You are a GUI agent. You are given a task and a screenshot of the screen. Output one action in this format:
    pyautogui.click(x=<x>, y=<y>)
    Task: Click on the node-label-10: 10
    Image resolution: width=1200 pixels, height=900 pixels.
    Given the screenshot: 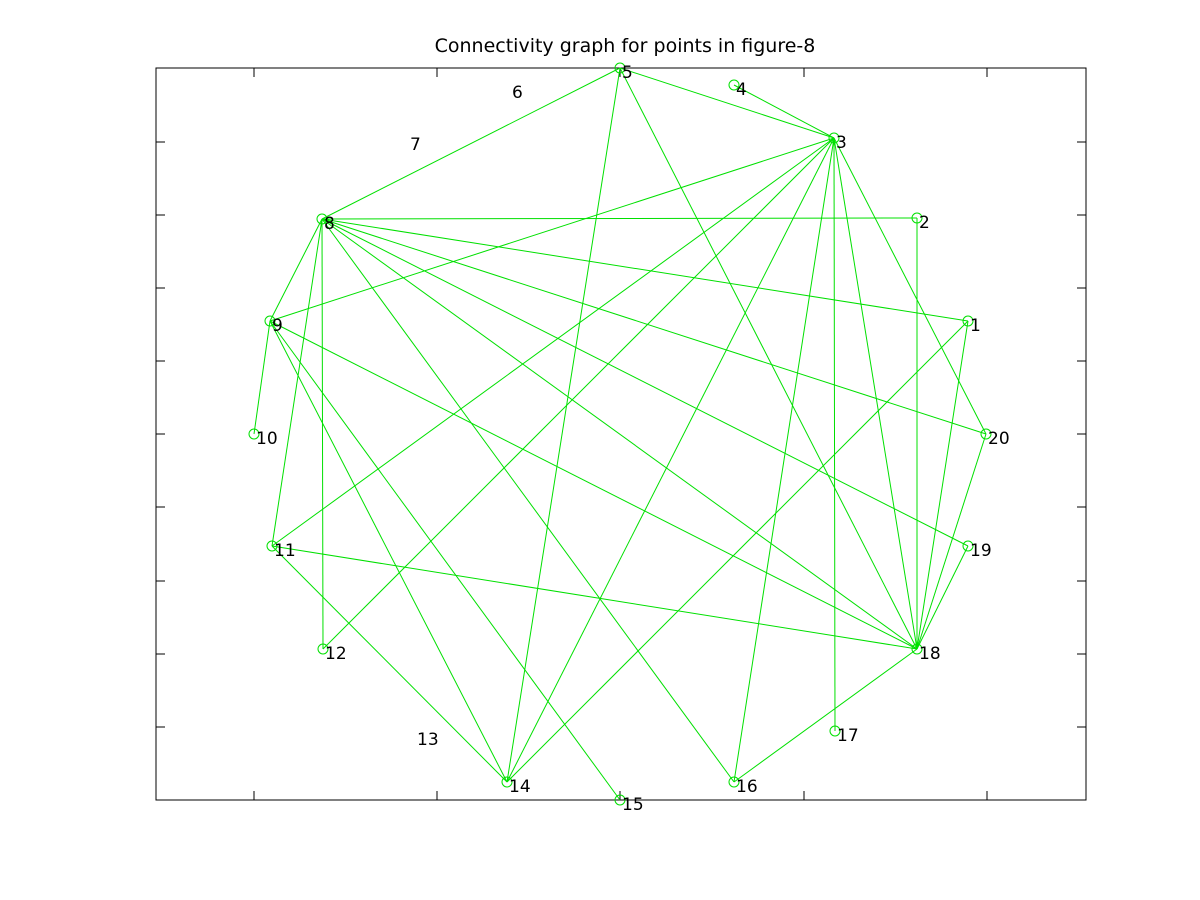 What is the action you would take?
    pyautogui.click(x=267, y=439)
    